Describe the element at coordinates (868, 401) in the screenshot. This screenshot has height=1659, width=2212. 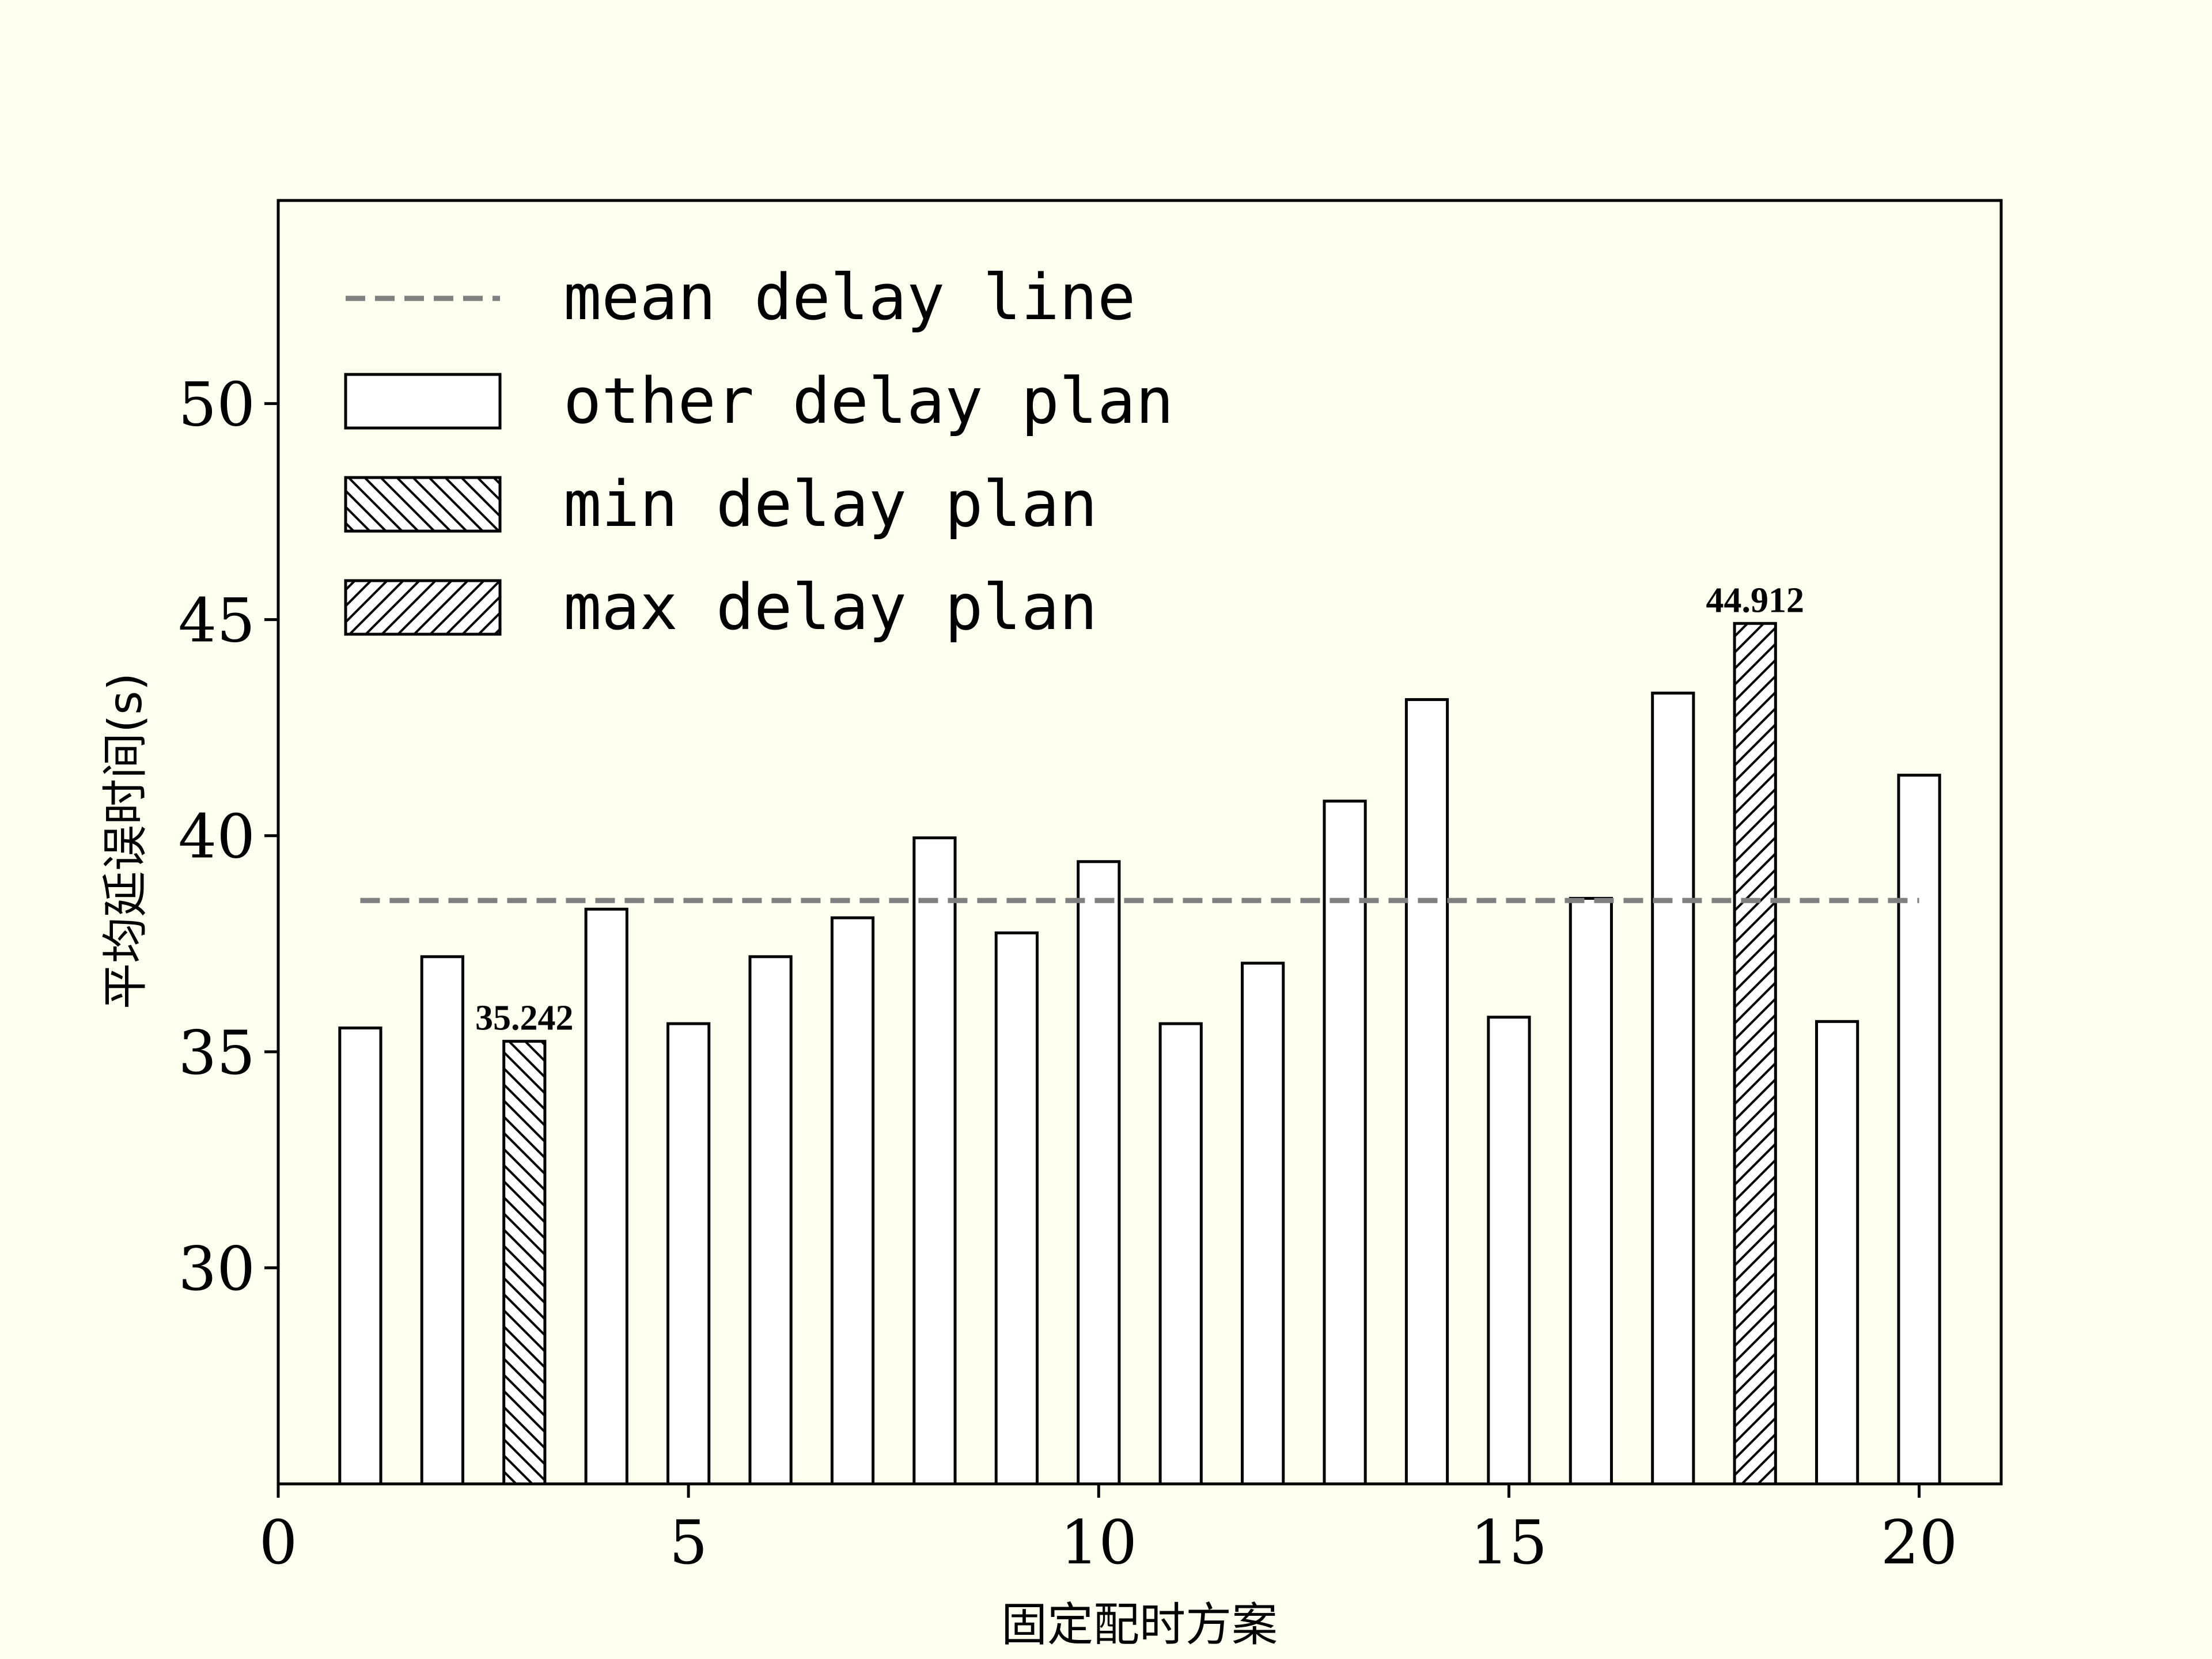
I see `legend-label-other: other delay plan` at that location.